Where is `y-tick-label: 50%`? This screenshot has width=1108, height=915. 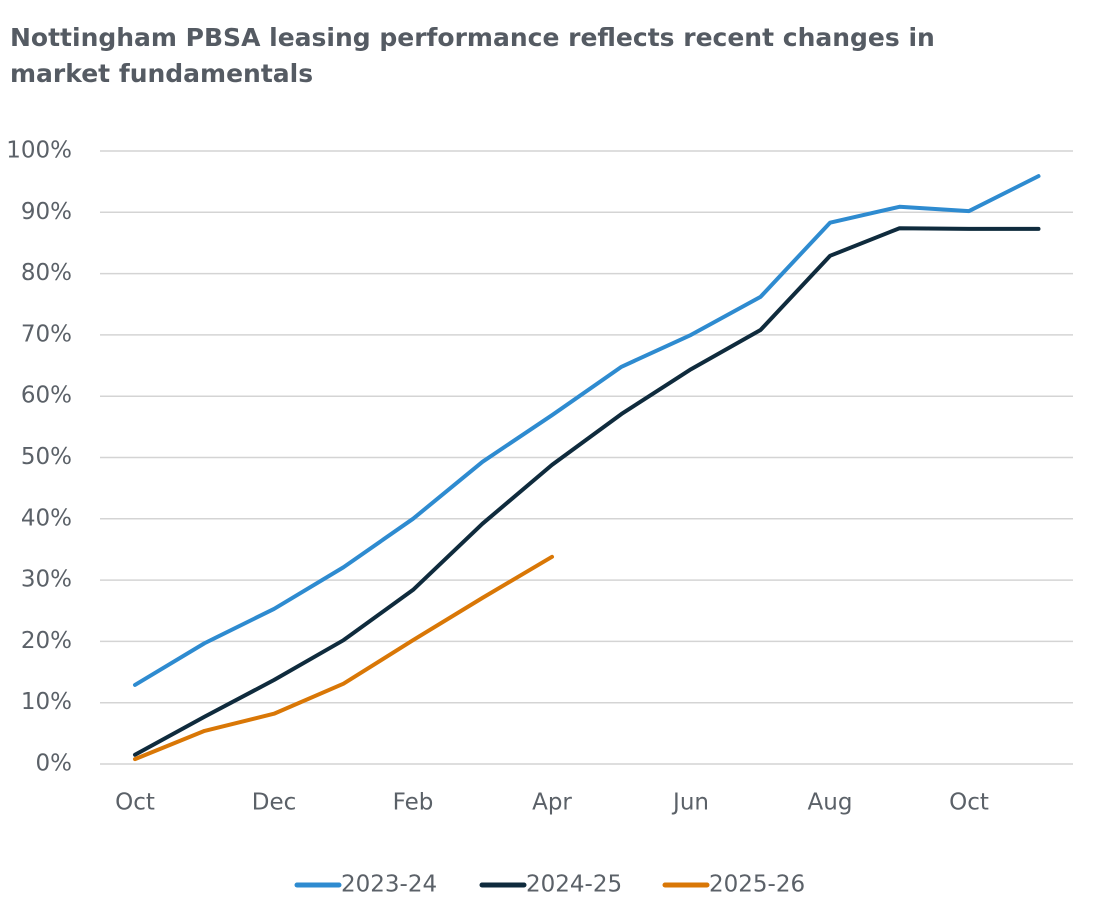
y-tick-label: 50% is located at coordinates (46, 457).